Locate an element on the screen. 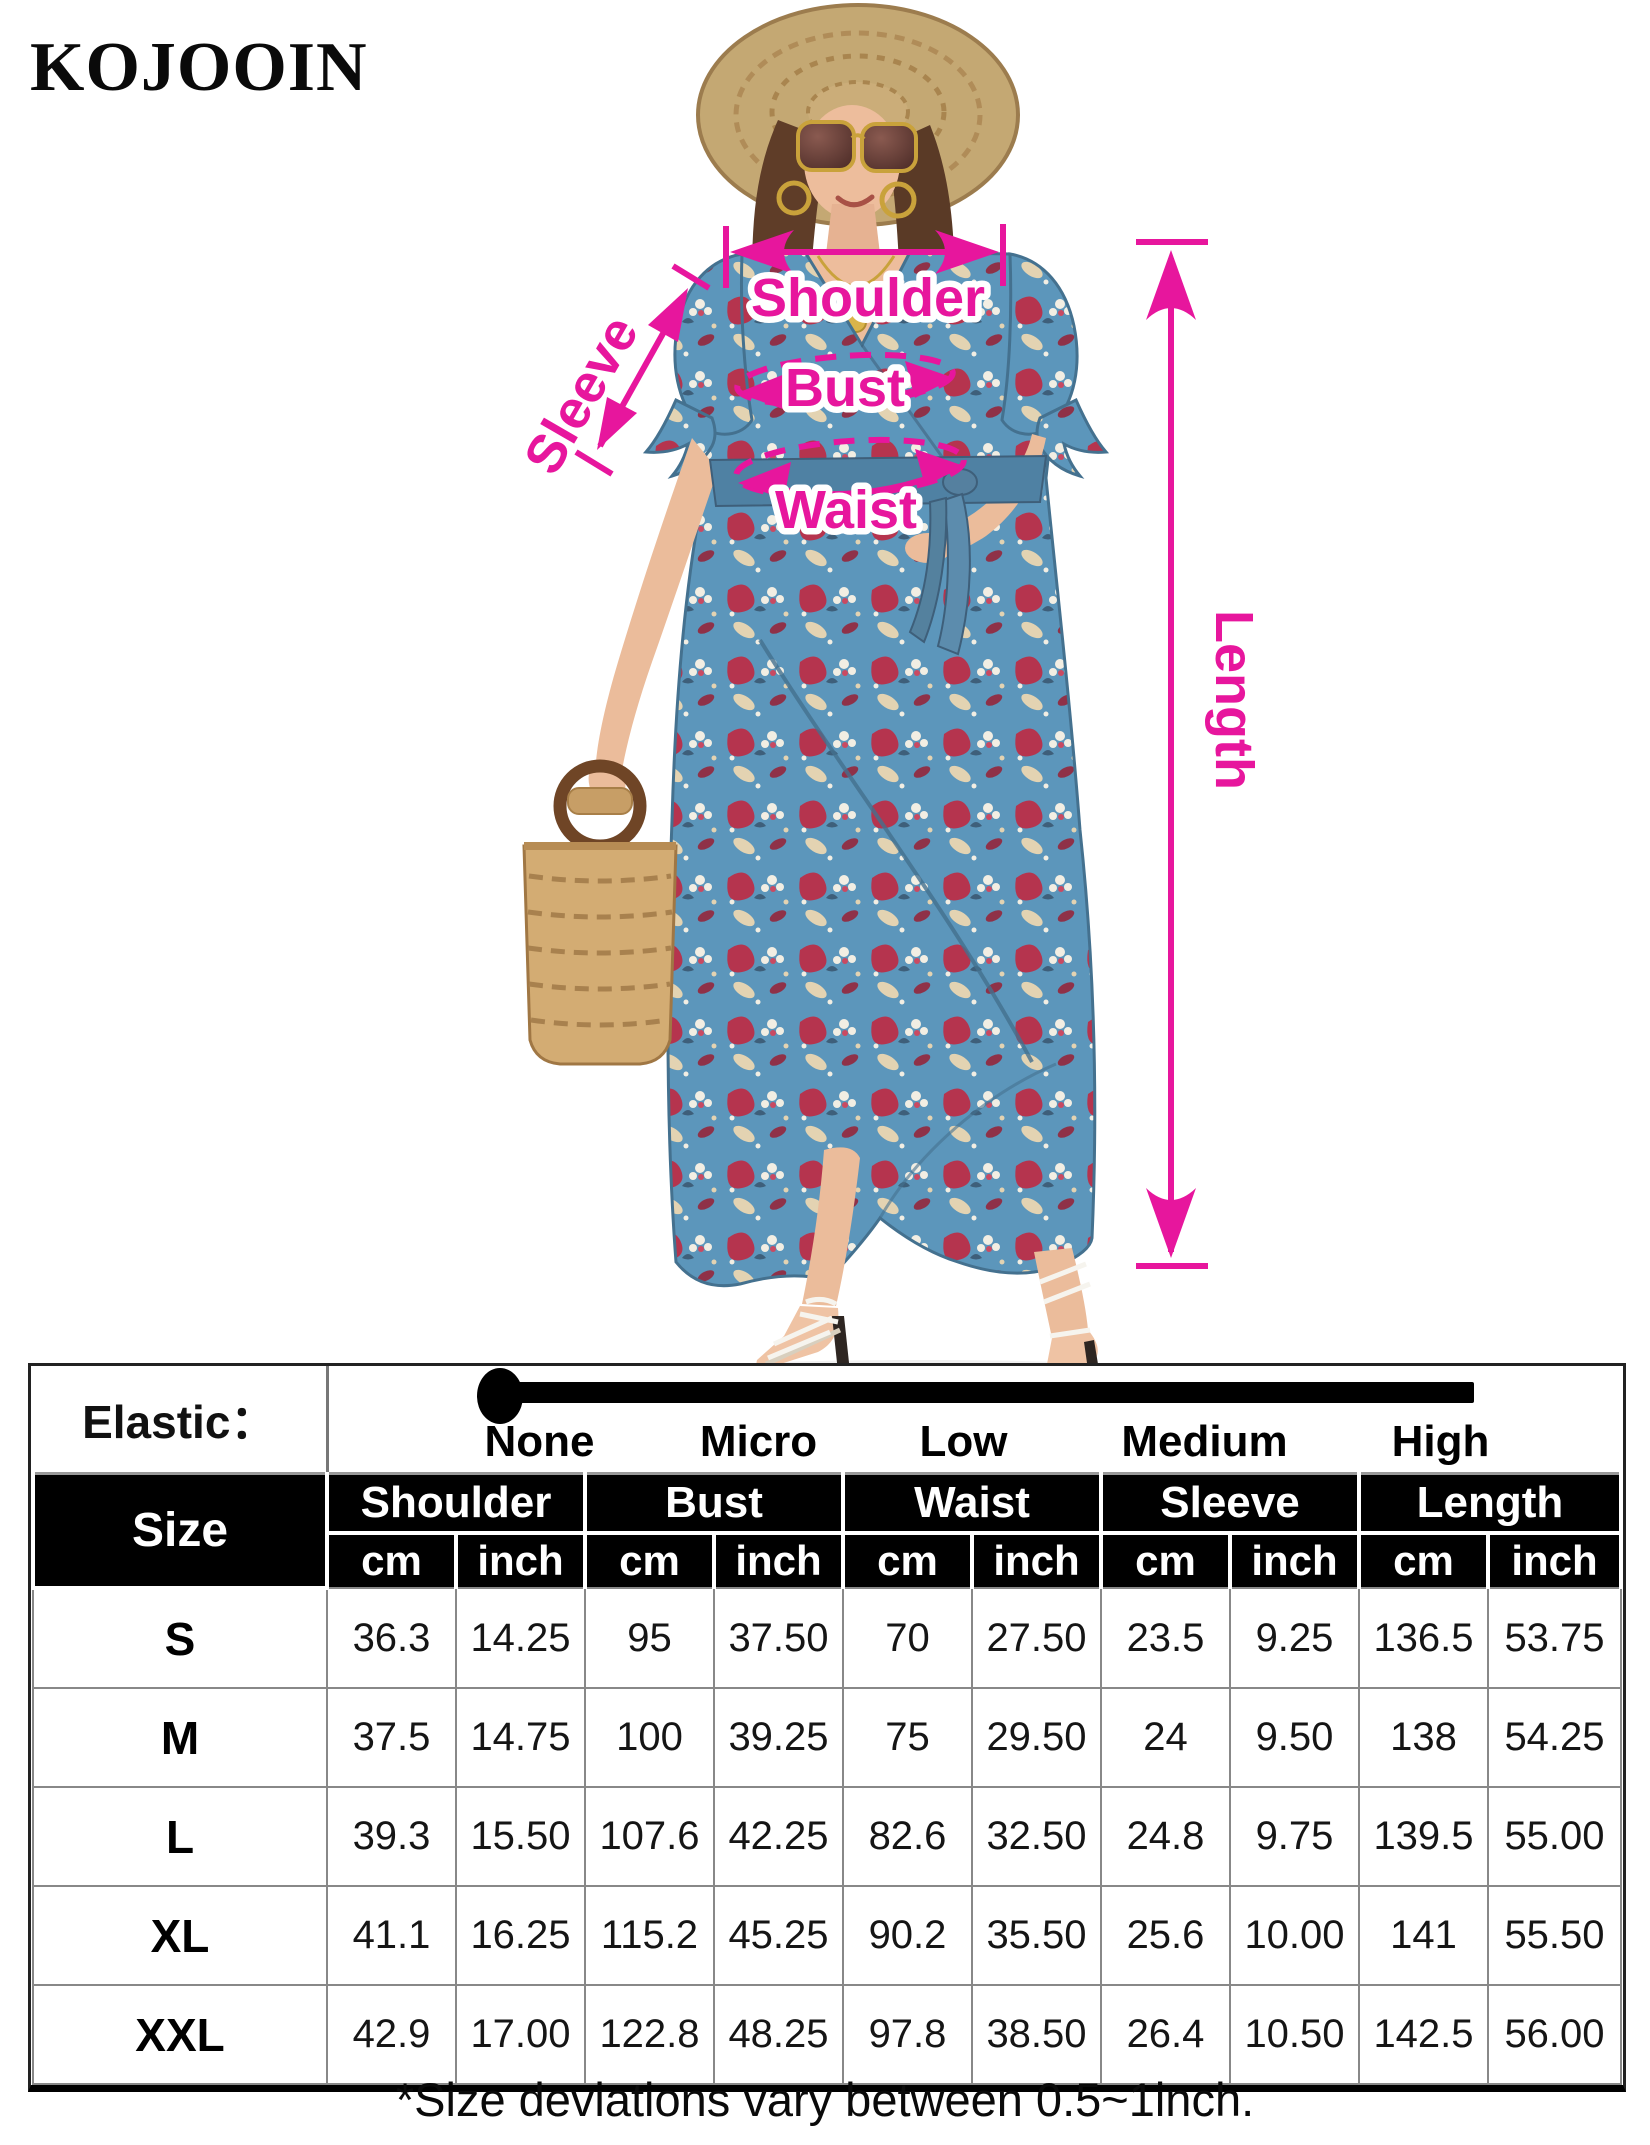 Image resolution: width=1650 pixels, height=2145 pixels. elastic-scale: None Micro Low Medium High is located at coordinates (974, 1420).